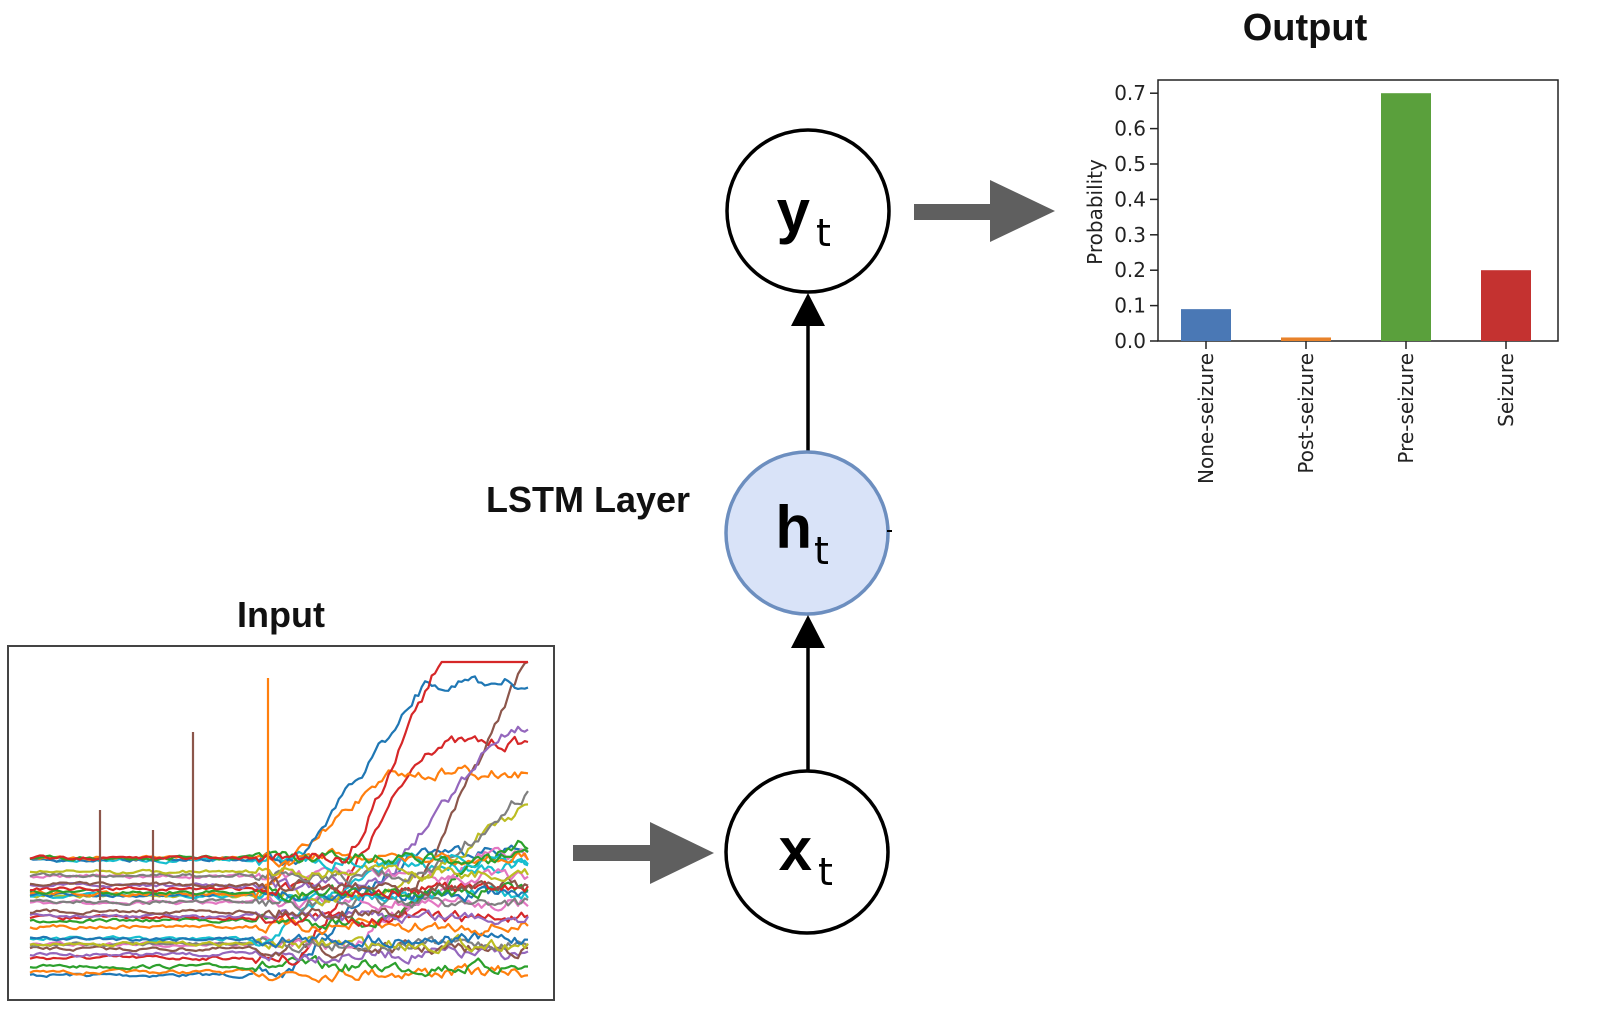  What do you see at coordinates (794, 211) in the screenshot?
I see `y-node-symbol: y` at bounding box center [794, 211].